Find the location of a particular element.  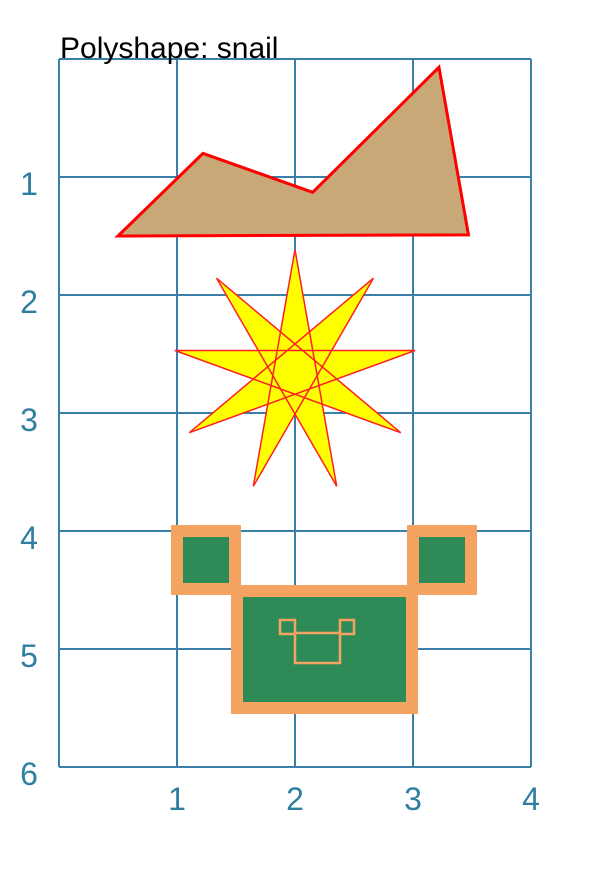

x-tick-label: 4 is located at coordinates (531, 799).